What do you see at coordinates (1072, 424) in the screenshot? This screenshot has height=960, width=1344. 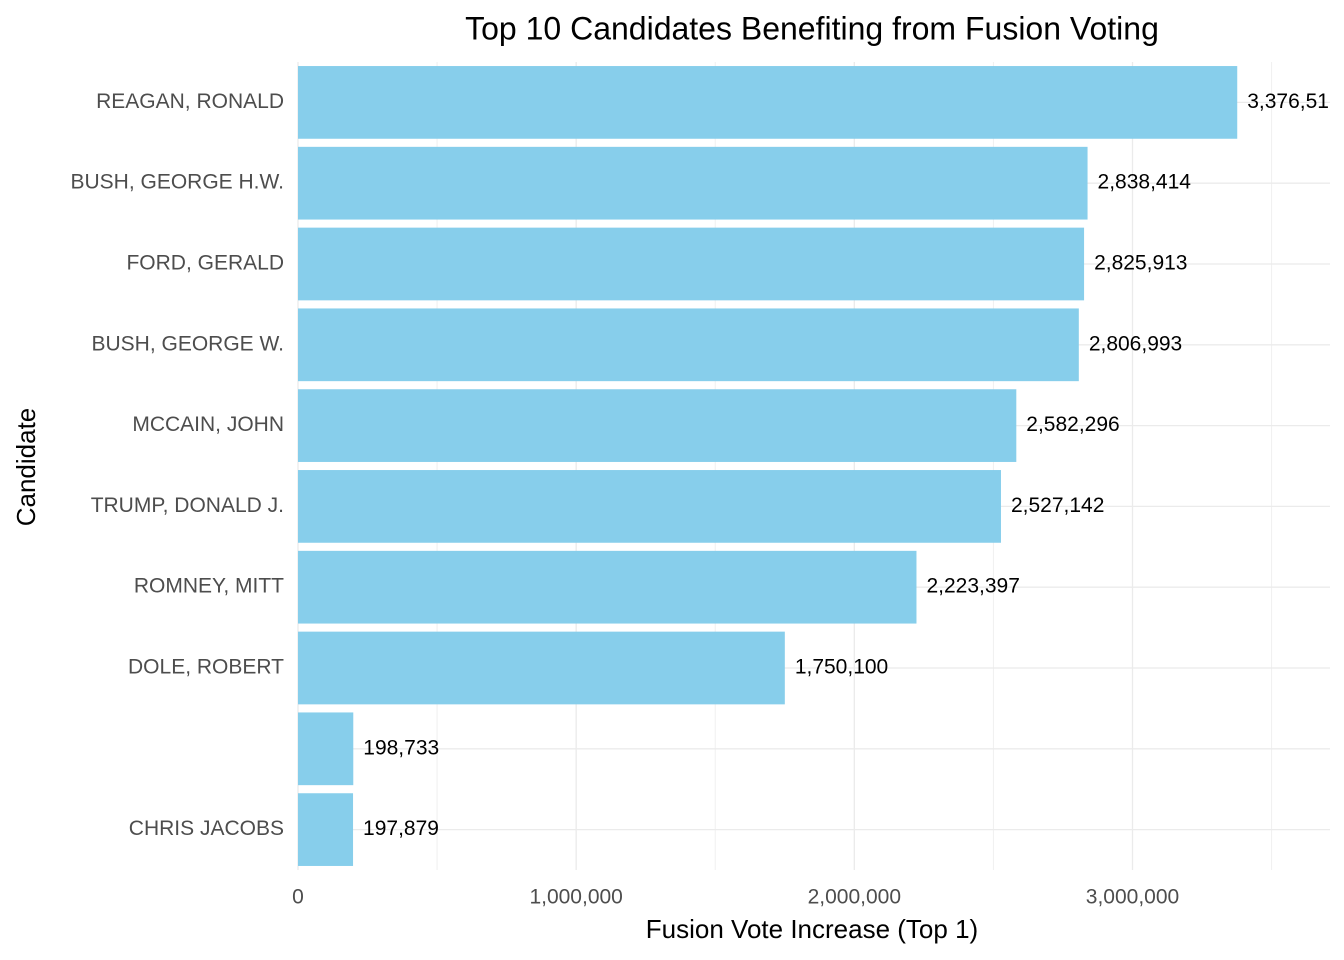 I see `value-label: 2,582,296` at bounding box center [1072, 424].